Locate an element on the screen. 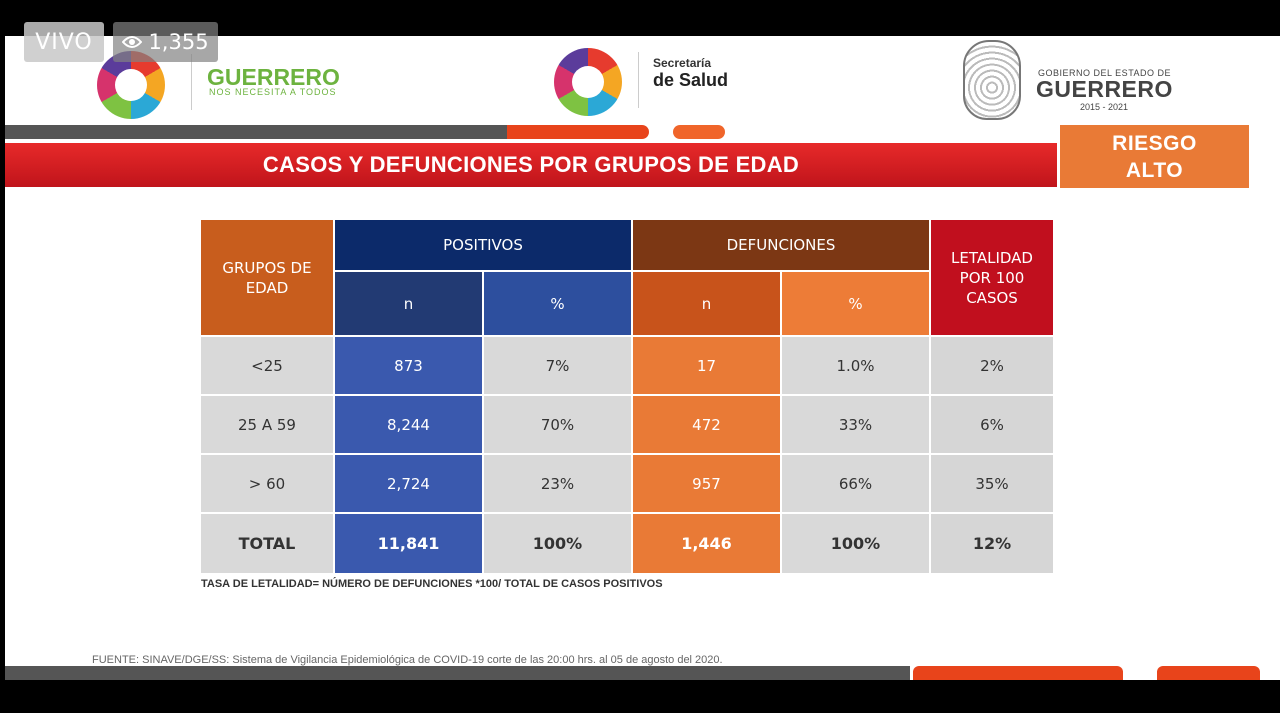 Image resolution: width=1280 pixels, height=713 pixels. risk-line1: RIESGO is located at coordinates (1154, 143).